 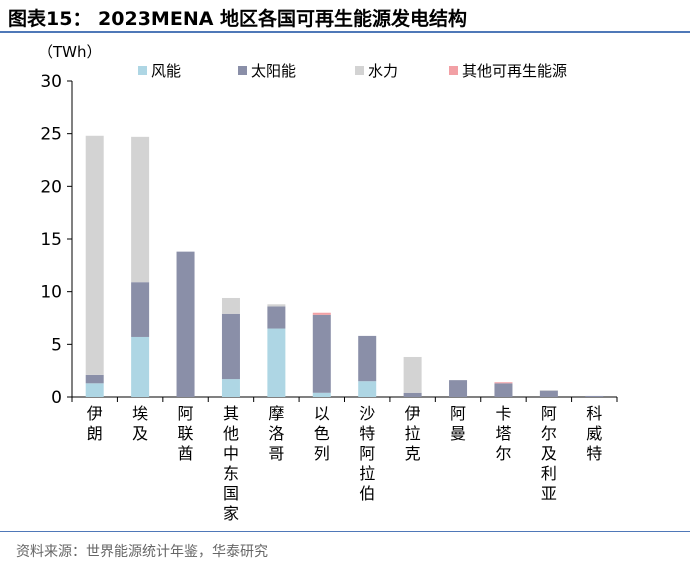 What do you see at coordinates (383, 71) in the screenshot?
I see `legend-label: 水力` at bounding box center [383, 71].